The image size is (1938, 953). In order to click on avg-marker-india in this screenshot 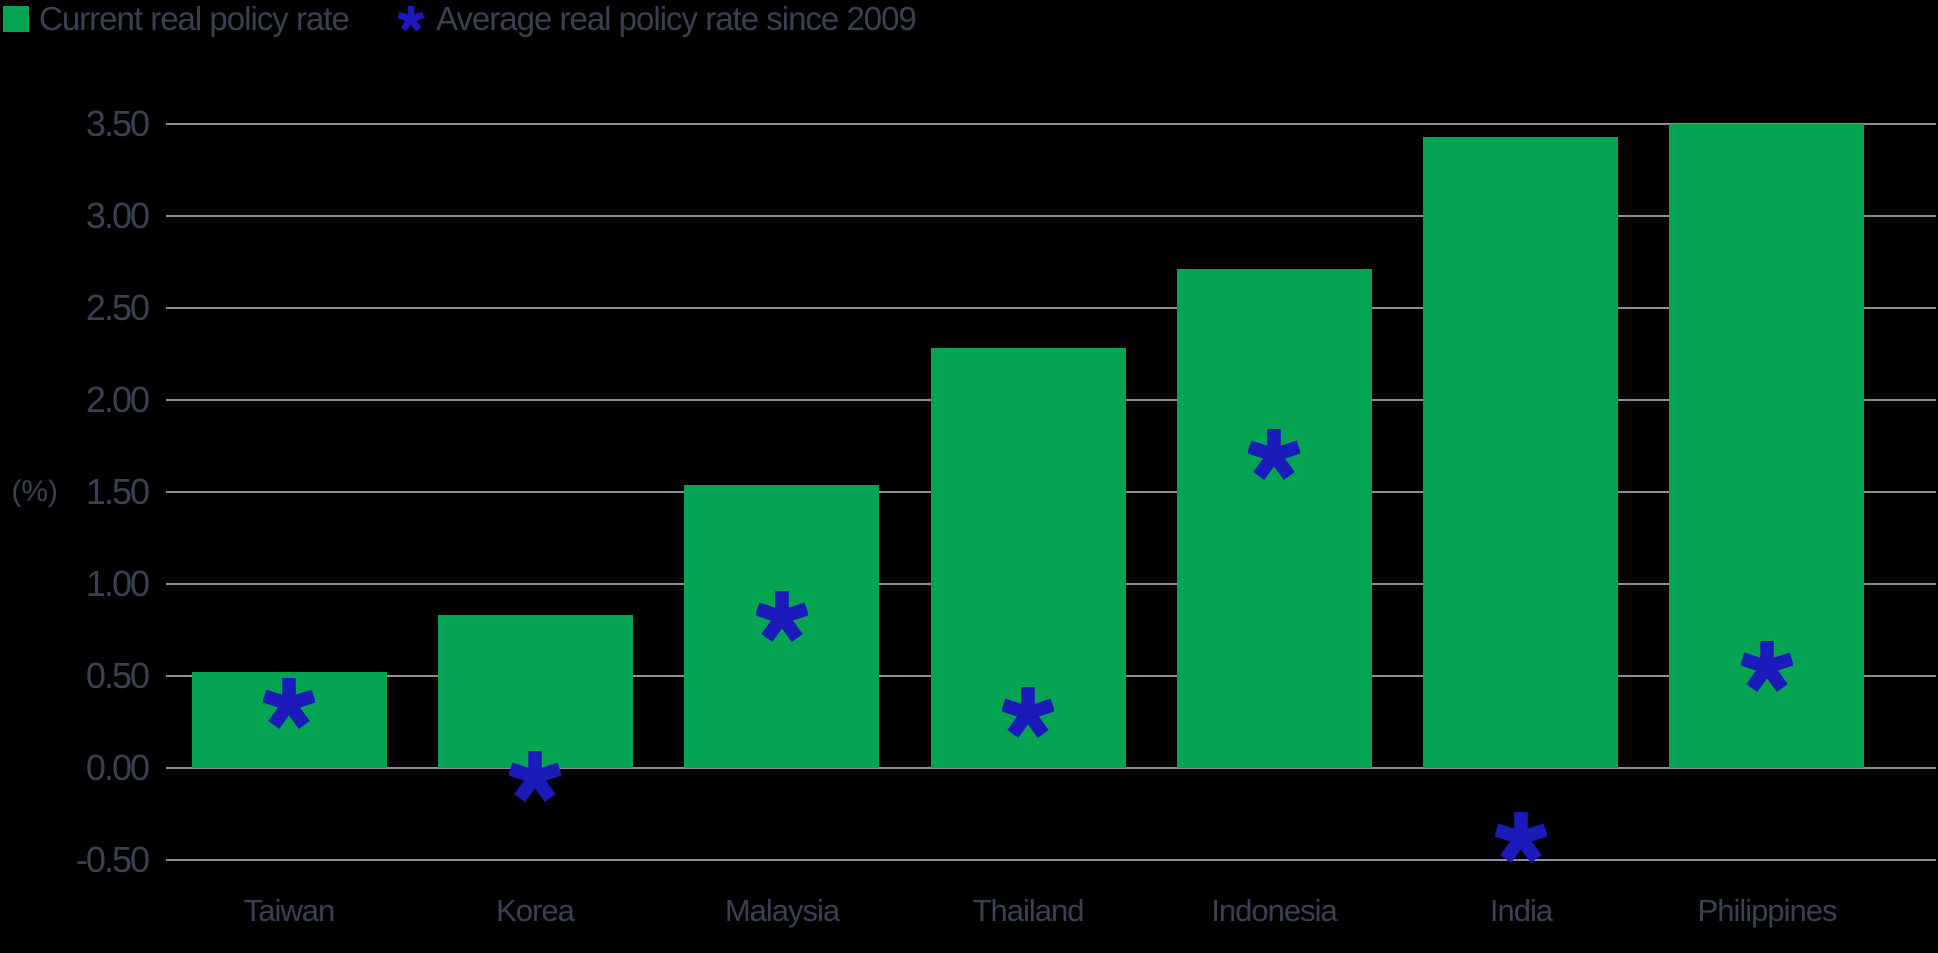, I will do `click(1521, 840)`.